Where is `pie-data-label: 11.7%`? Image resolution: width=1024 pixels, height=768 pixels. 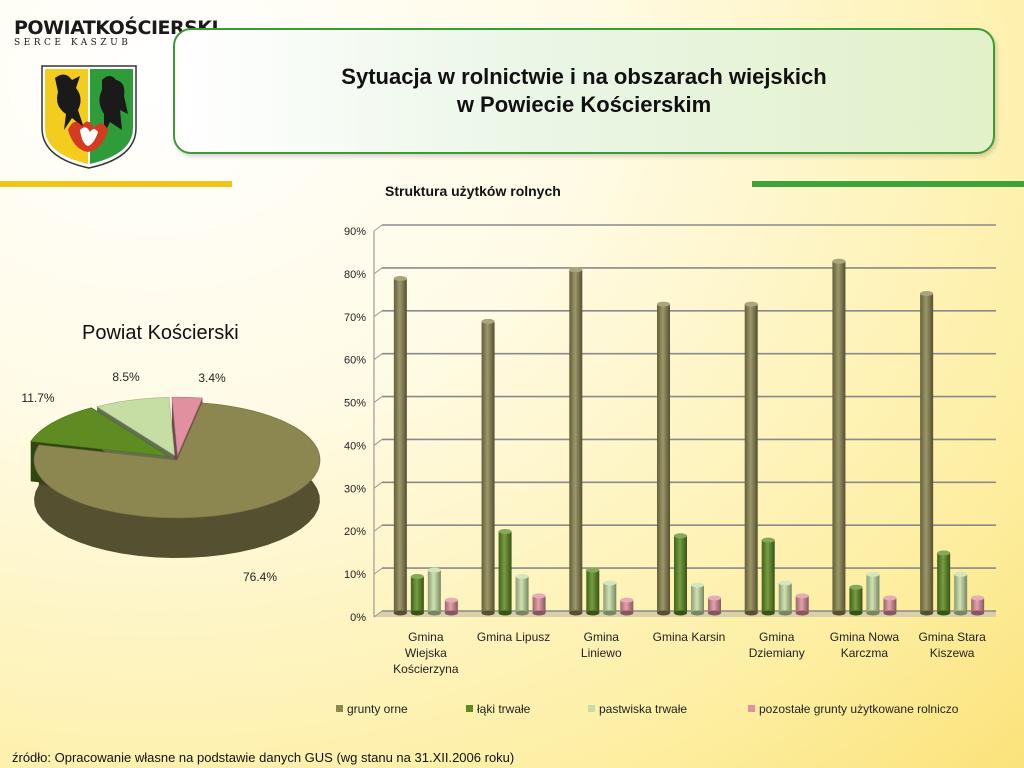 pie-data-label: 11.7% is located at coordinates (37, 398).